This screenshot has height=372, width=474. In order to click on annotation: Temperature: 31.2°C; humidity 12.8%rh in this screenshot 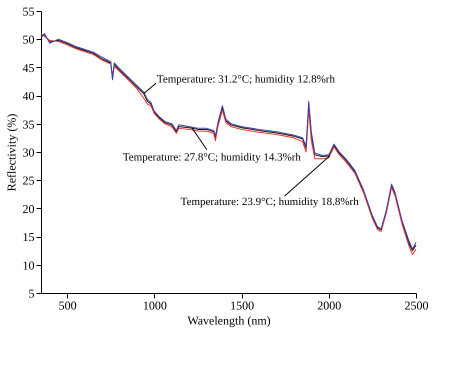, I will do `click(246, 79)`.